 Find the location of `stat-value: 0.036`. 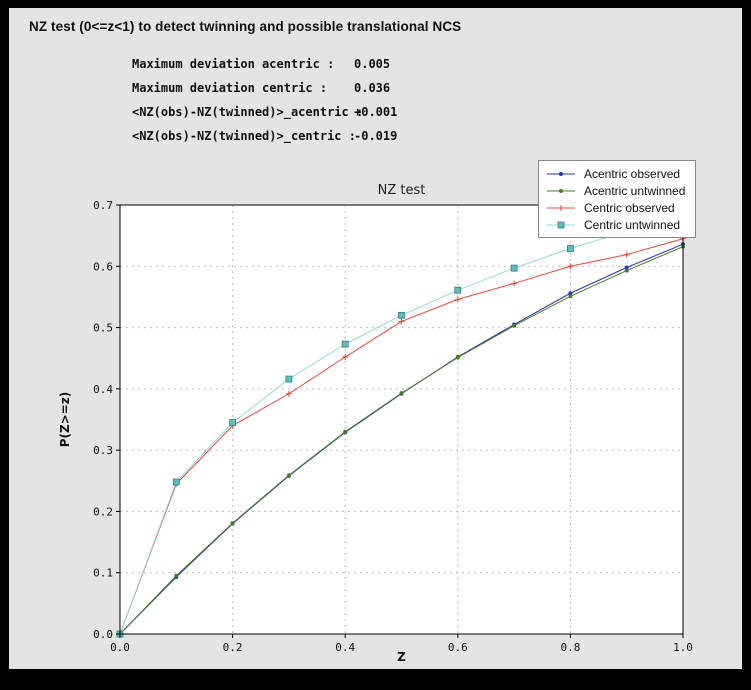

stat-value: 0.036 is located at coordinates (372, 88).